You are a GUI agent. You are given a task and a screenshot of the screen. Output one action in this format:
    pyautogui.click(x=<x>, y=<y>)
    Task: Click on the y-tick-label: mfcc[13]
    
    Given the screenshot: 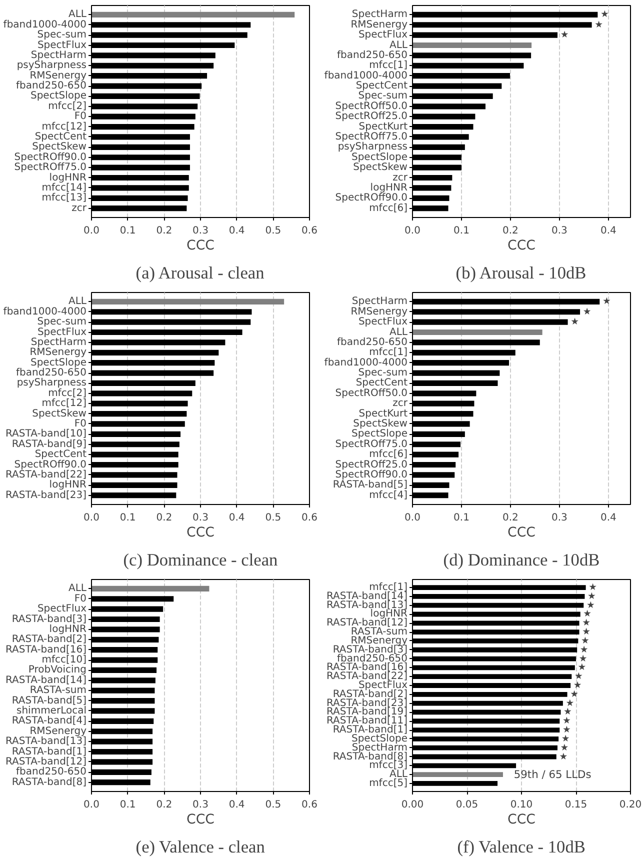 What is the action you would take?
    pyautogui.click(x=64, y=198)
    